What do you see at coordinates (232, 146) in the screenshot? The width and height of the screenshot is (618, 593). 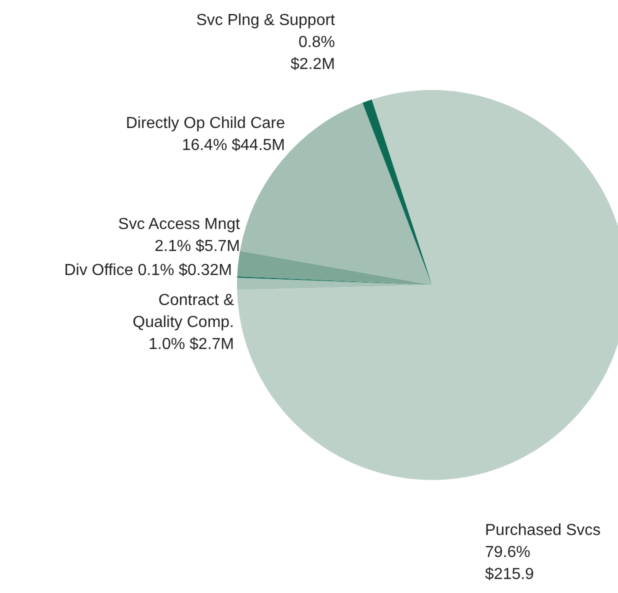 I see `data-label: 16.4% $44.5M` at bounding box center [232, 146].